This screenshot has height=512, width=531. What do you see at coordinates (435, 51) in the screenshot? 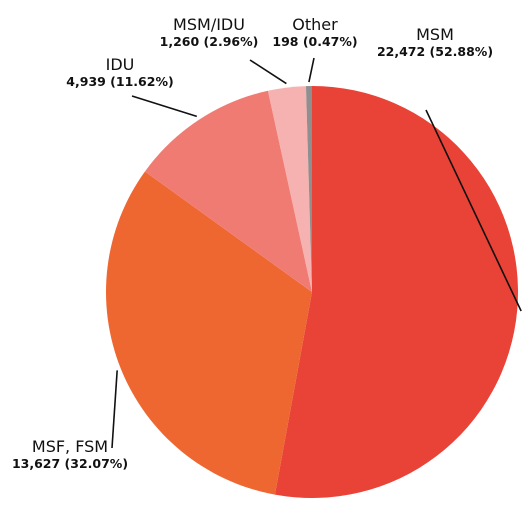
I see `slice-value-msm: 22,472 (52.88%)` at bounding box center [435, 51].